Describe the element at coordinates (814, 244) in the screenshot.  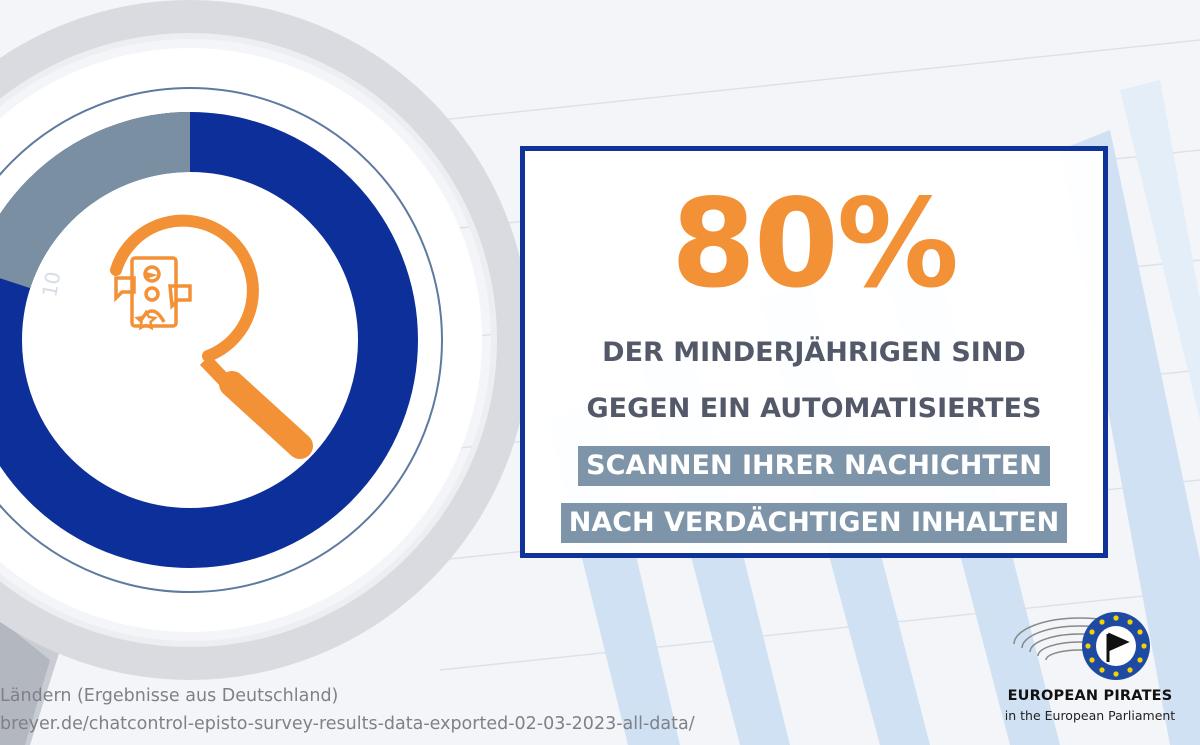
I see `big-percentage: 80%` at that location.